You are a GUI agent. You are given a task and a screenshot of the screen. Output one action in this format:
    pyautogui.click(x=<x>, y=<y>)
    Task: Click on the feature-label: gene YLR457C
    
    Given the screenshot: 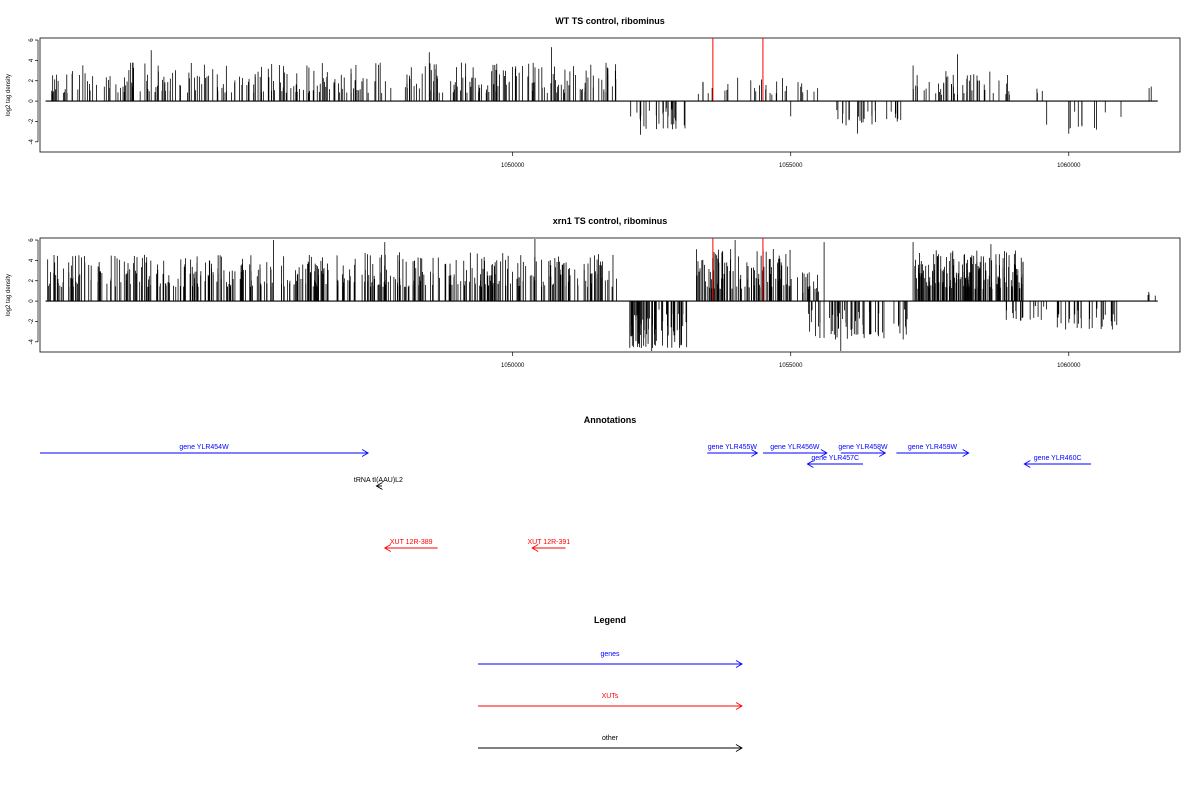 What is the action you would take?
    pyautogui.click(x=835, y=458)
    